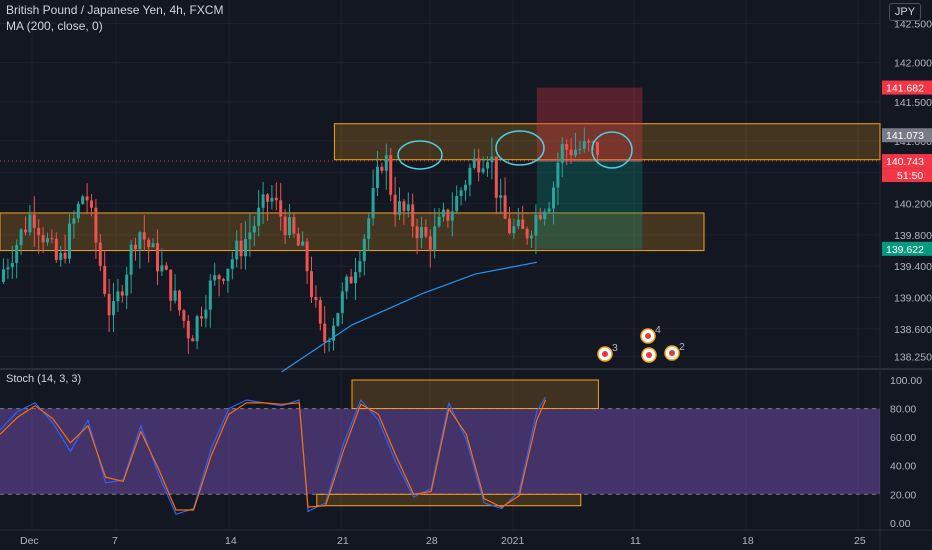 The image size is (932, 550). What do you see at coordinates (273, 455) in the screenshot?
I see `stoch-line-d` at bounding box center [273, 455].